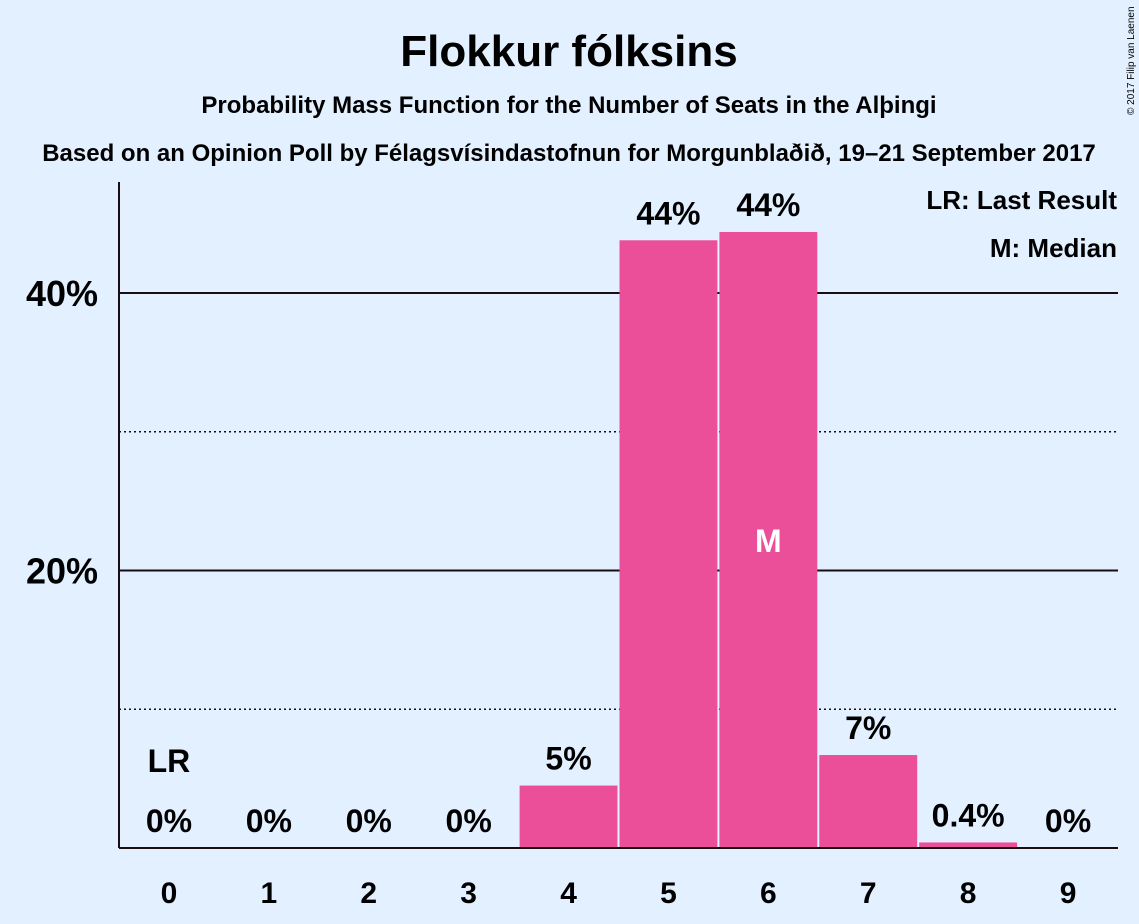 The width and height of the screenshot is (1139, 924). Describe the element at coordinates (968, 815) in the screenshot. I see `data-label: 0.4%` at that location.